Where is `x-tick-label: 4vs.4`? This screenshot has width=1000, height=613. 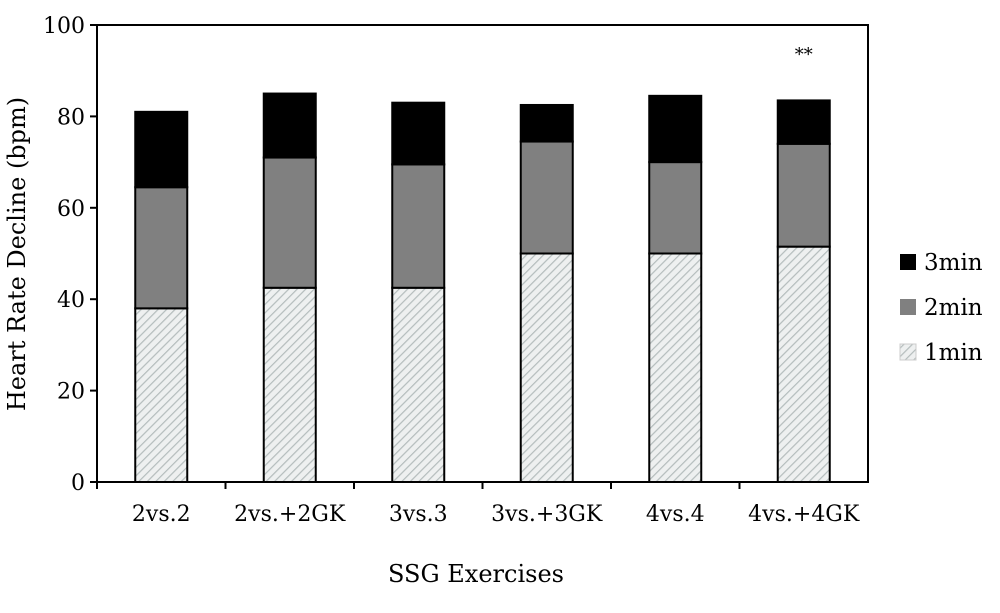
x-tick-label: 4vs.4 is located at coordinates (675, 514).